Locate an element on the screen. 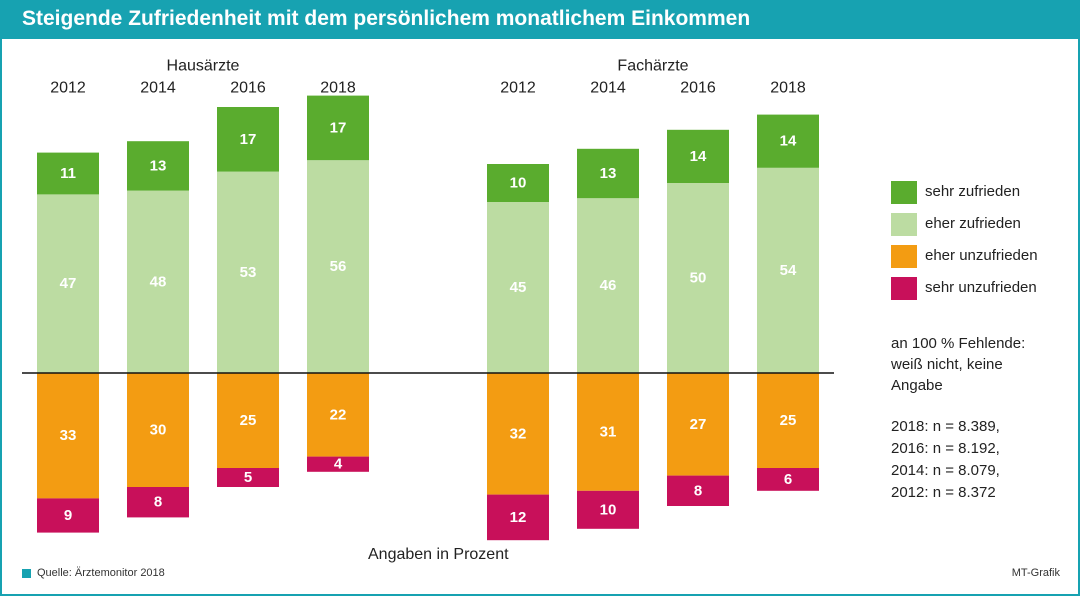 This screenshot has width=1080, height=596. data-label-0-2-s1: 53 is located at coordinates (248, 272).